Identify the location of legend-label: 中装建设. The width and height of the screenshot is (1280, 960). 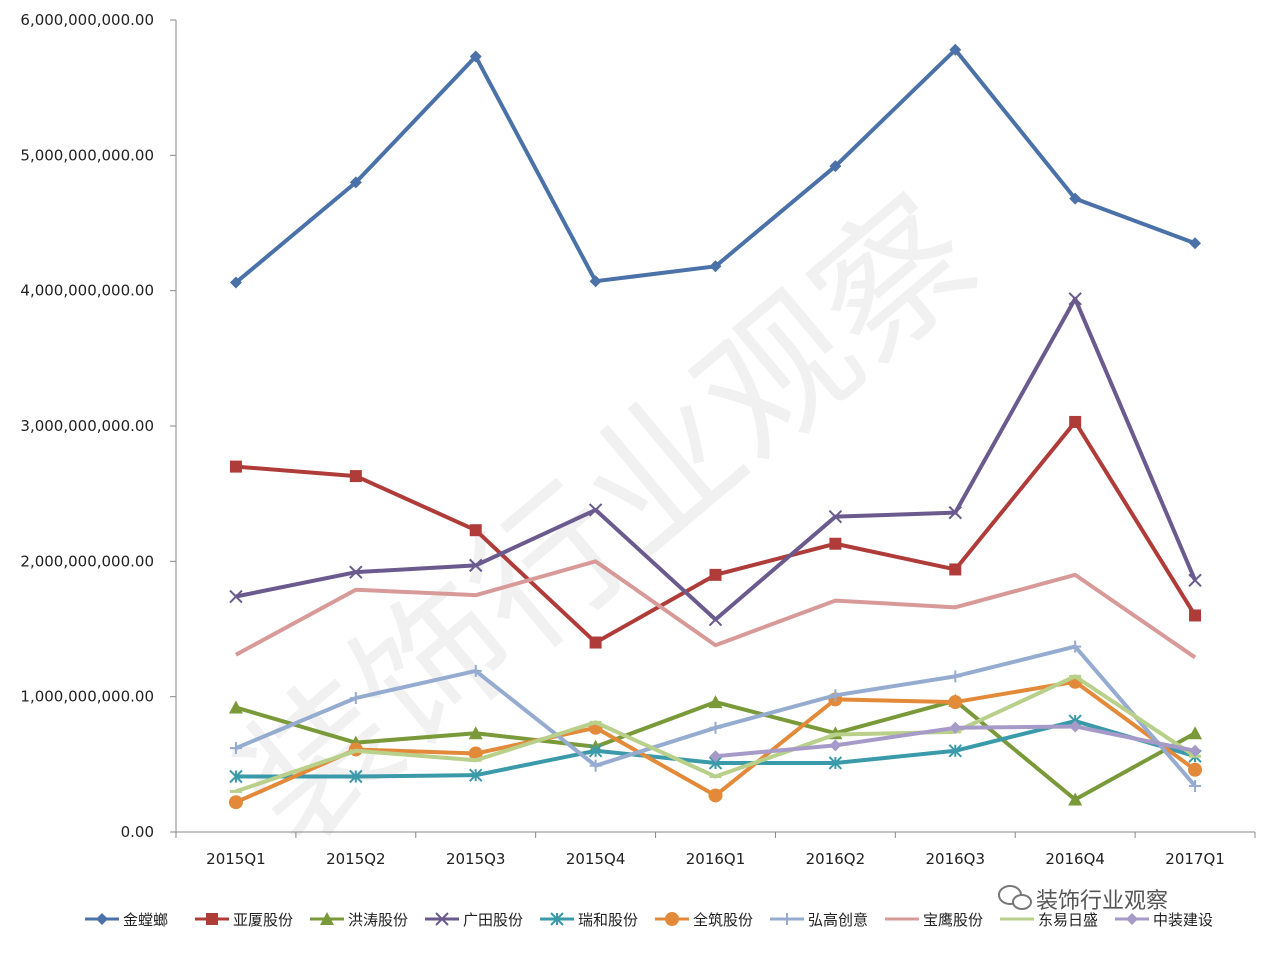
(1183, 920).